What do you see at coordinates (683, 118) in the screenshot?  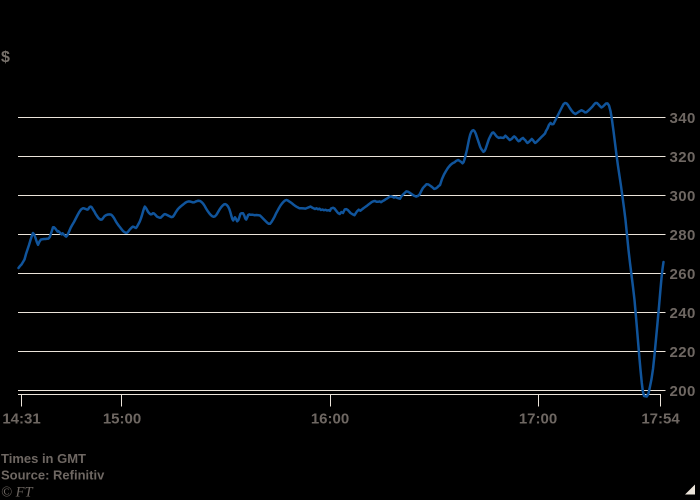 I see `svg-text: 340` at bounding box center [683, 118].